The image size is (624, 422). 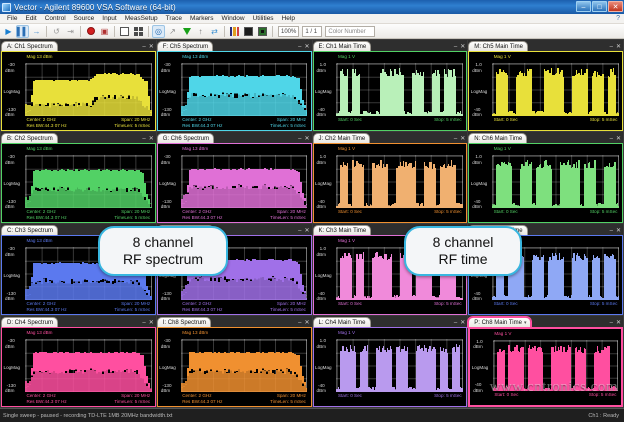 I want to click on menu-item-meassetup: MeasSetup, so click(x=141, y=18).